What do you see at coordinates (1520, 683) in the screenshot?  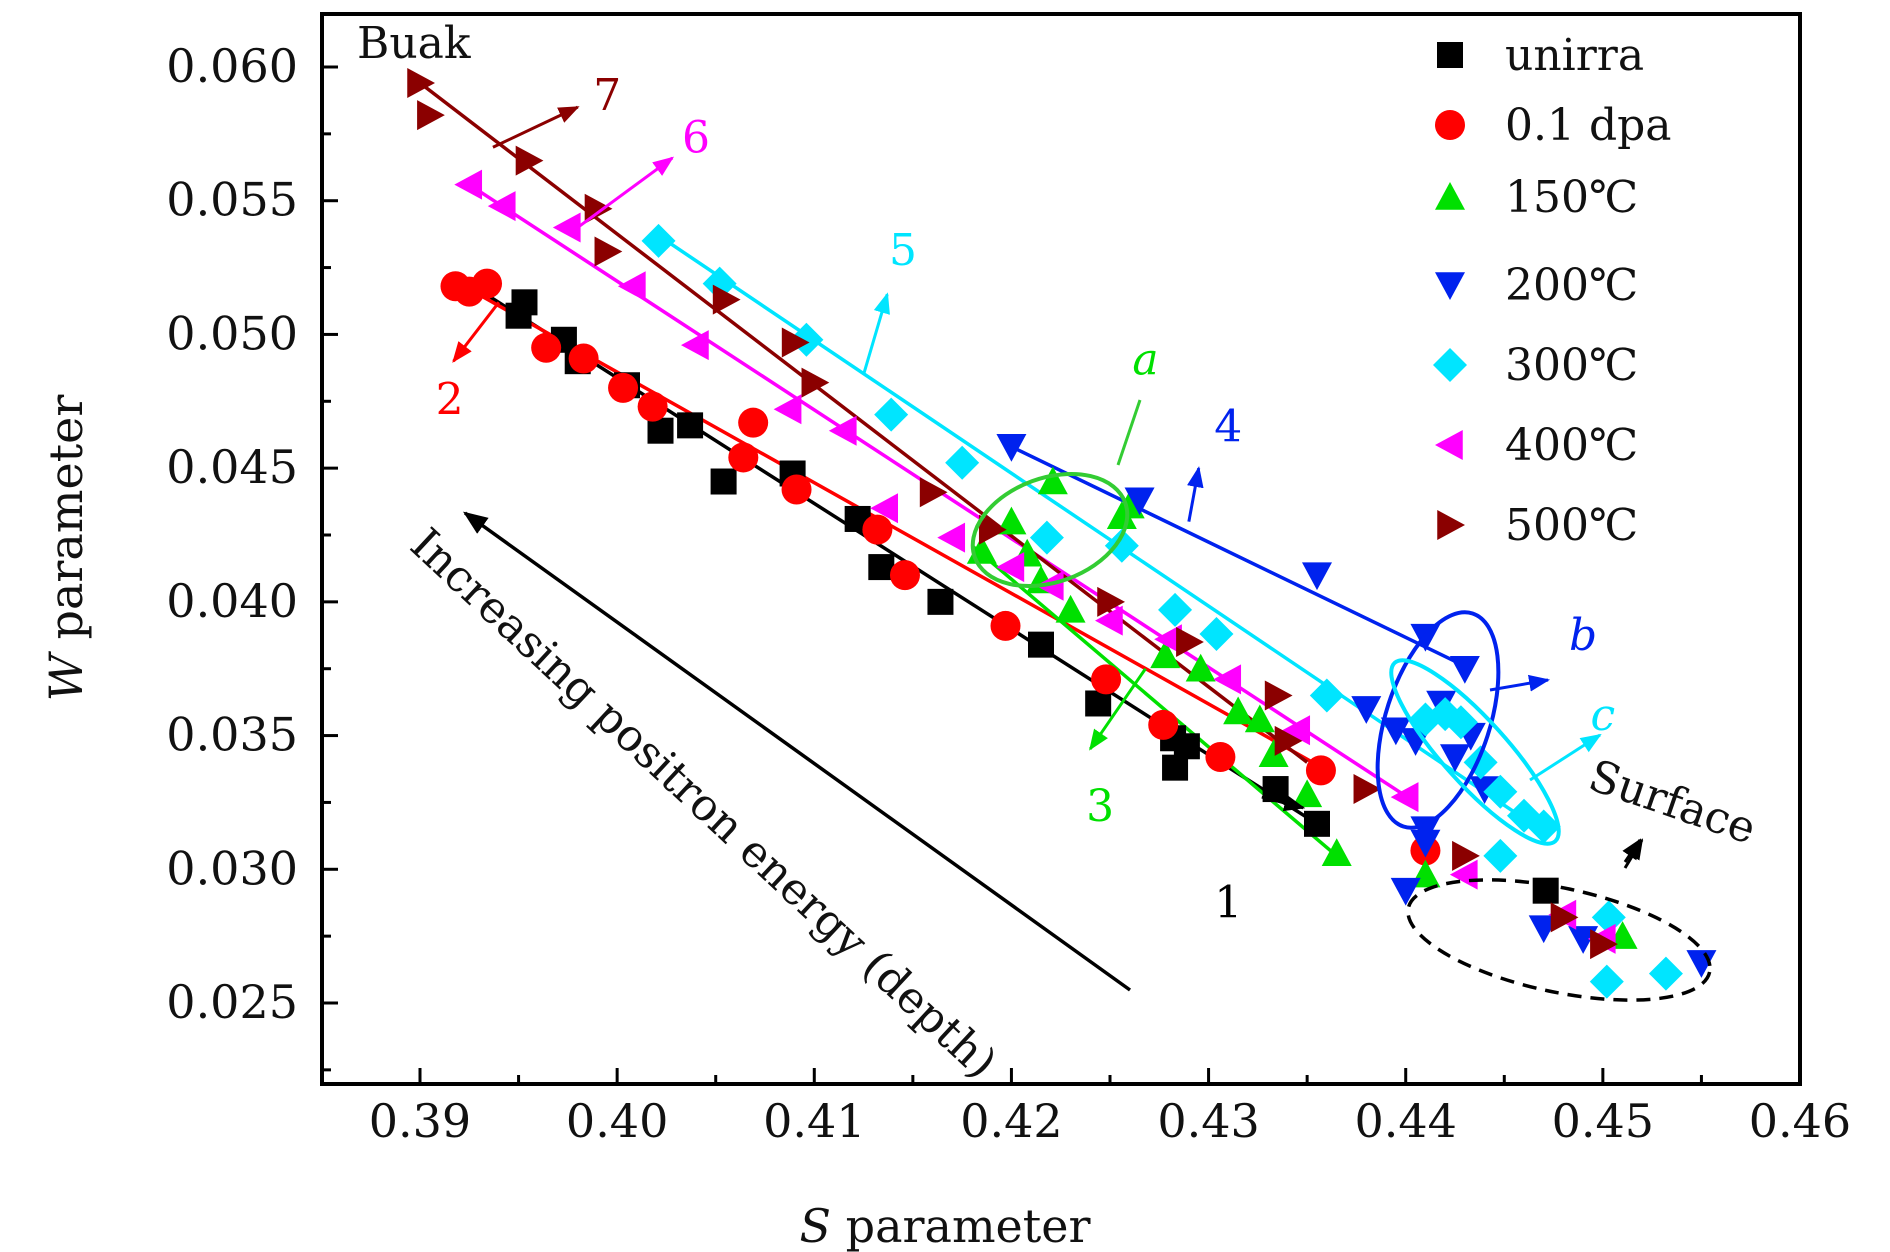 I see `region-b-arrow` at bounding box center [1520, 683].